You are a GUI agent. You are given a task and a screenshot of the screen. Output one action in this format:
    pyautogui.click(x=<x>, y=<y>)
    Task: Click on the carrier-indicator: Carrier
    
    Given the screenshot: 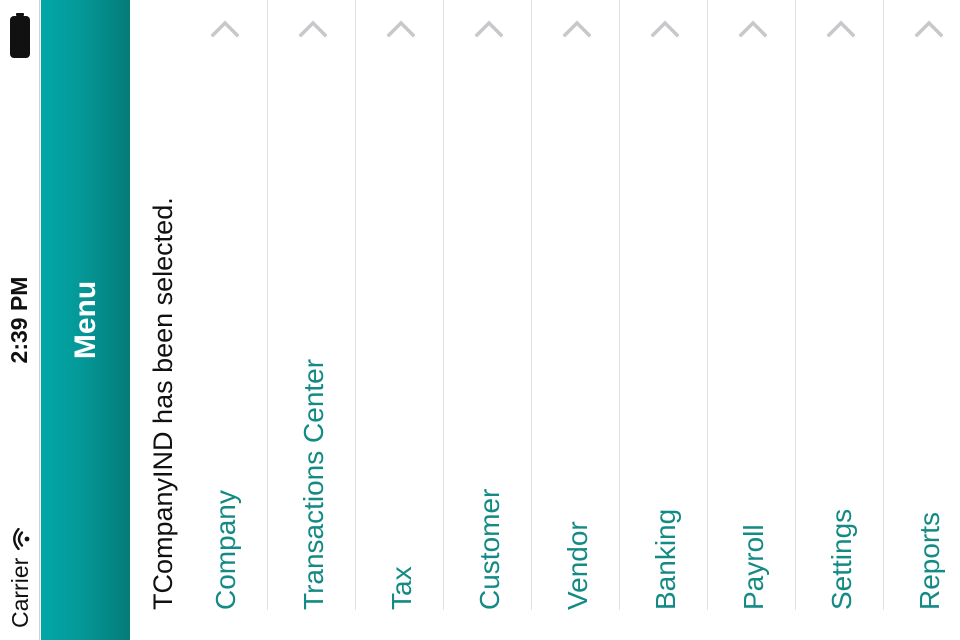 What is the action you would take?
    pyautogui.click(x=20, y=577)
    